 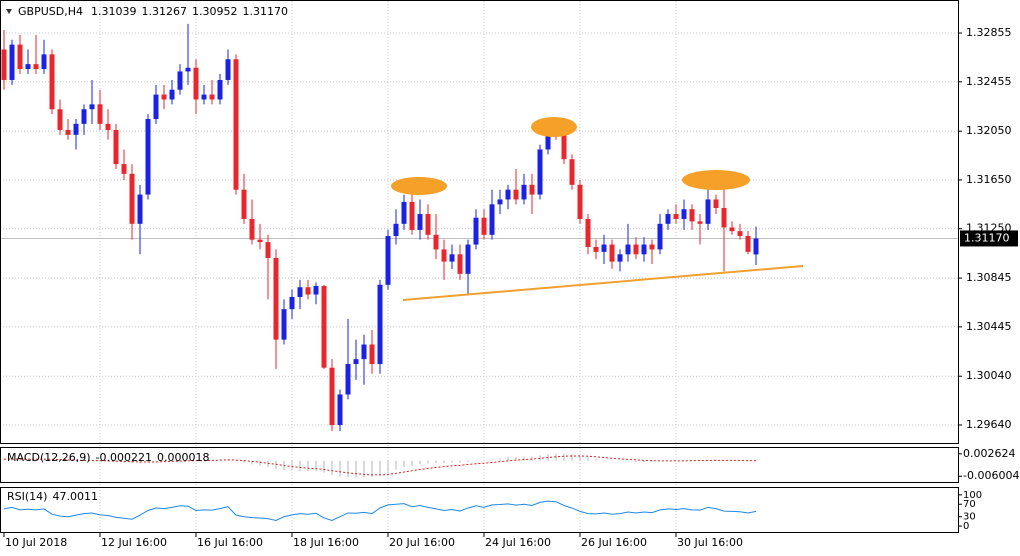 I want to click on macd-title: MACD(12,26,9), so click(x=49, y=457).